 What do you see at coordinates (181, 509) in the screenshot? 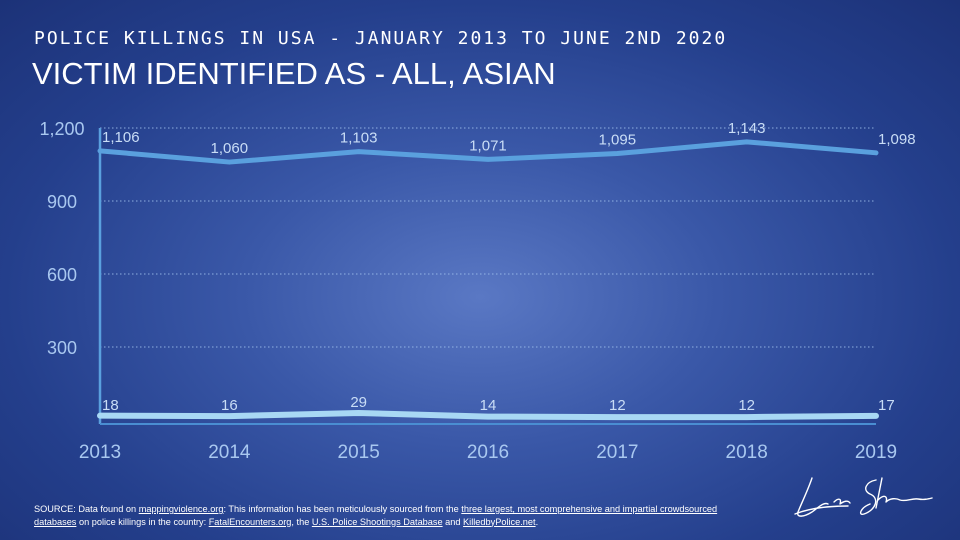
I see `source-link-mappingviolence: mappingviolence.org` at bounding box center [181, 509].